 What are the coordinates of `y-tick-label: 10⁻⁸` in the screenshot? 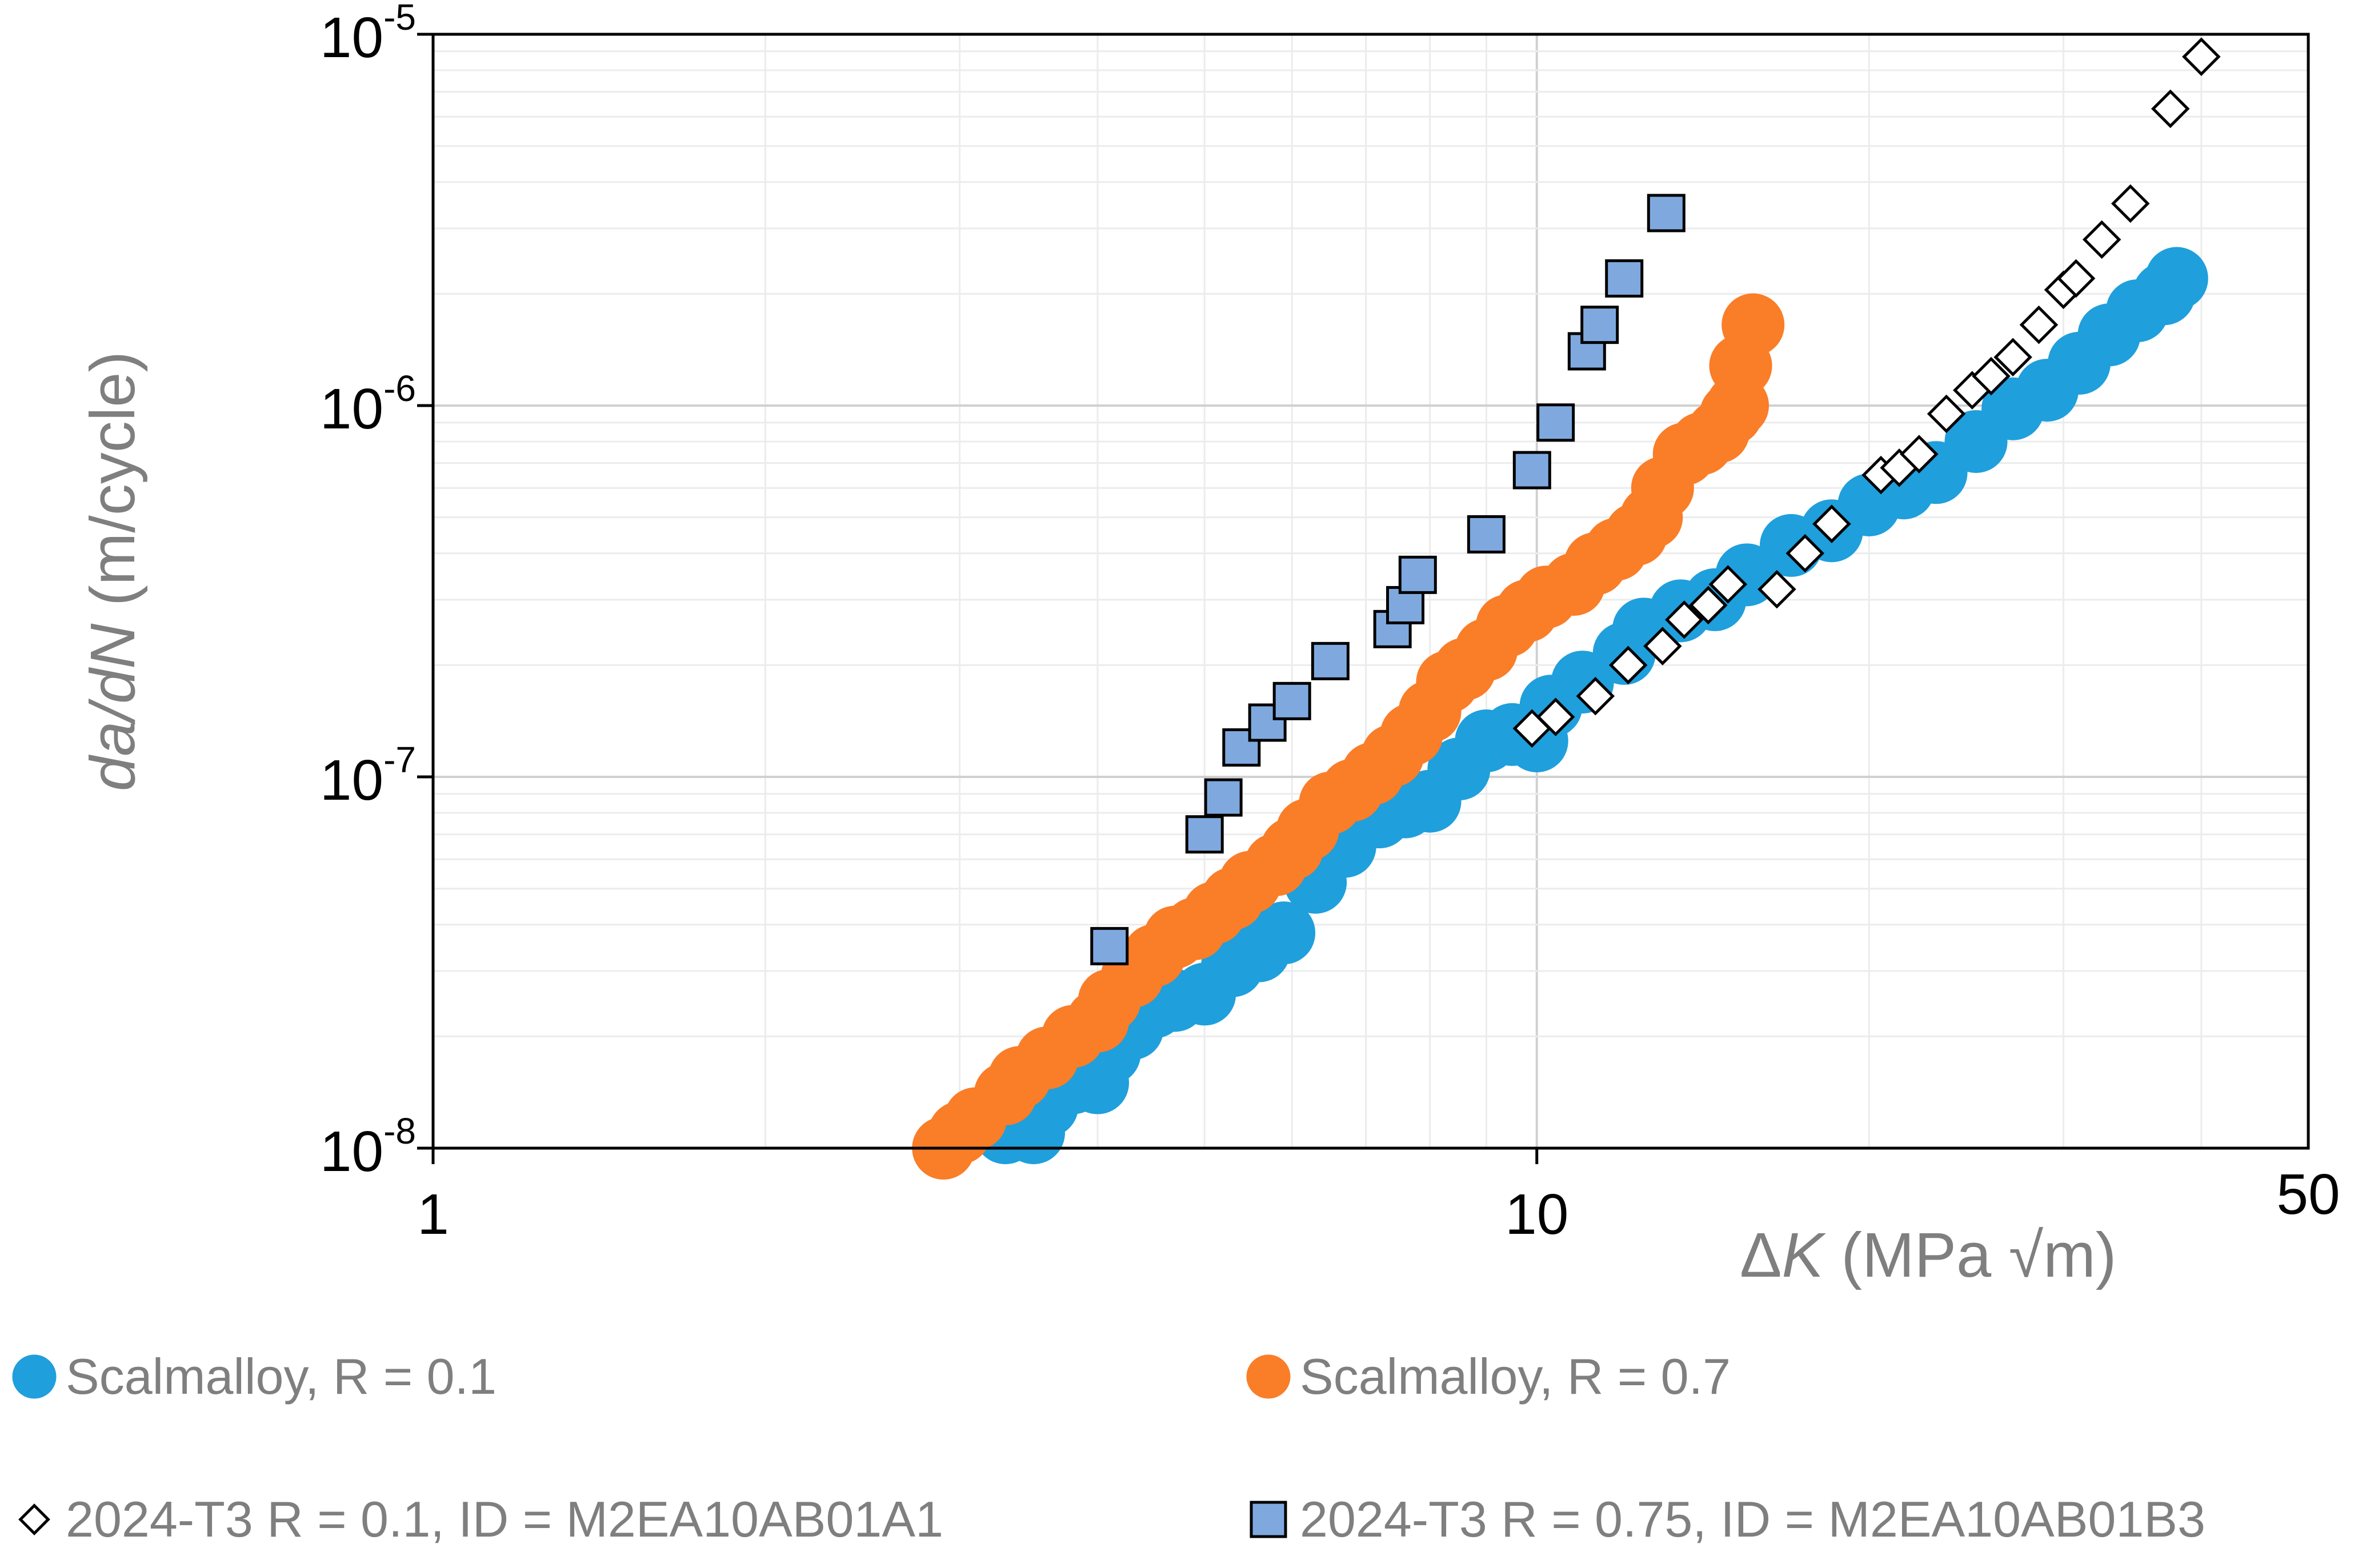 It's located at (368, 1147).